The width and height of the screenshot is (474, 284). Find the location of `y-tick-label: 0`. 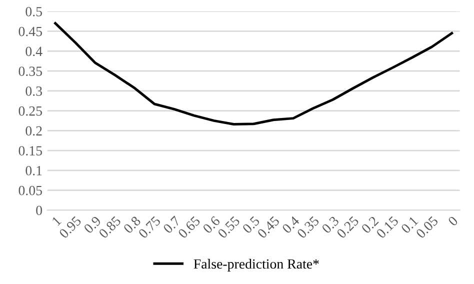

y-tick-label: 0 is located at coordinates (39, 211).